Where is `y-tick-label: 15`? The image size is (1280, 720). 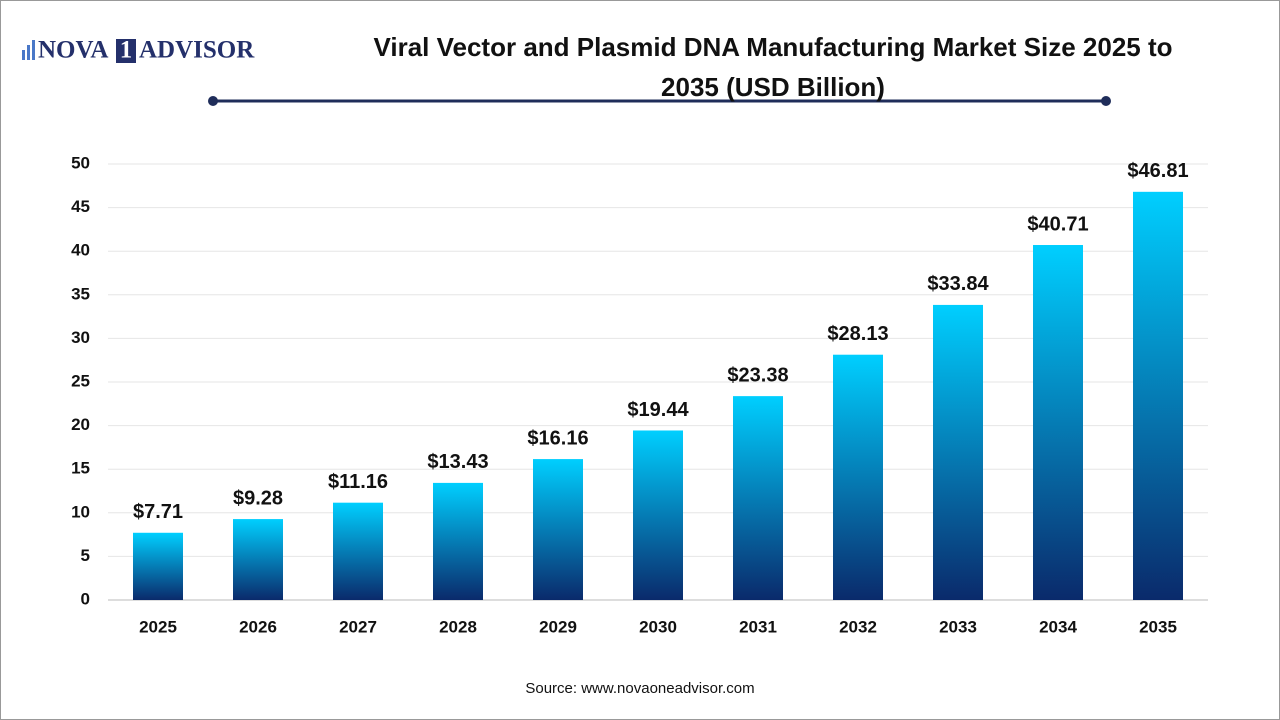
y-tick-label: 15 is located at coordinates (80, 468).